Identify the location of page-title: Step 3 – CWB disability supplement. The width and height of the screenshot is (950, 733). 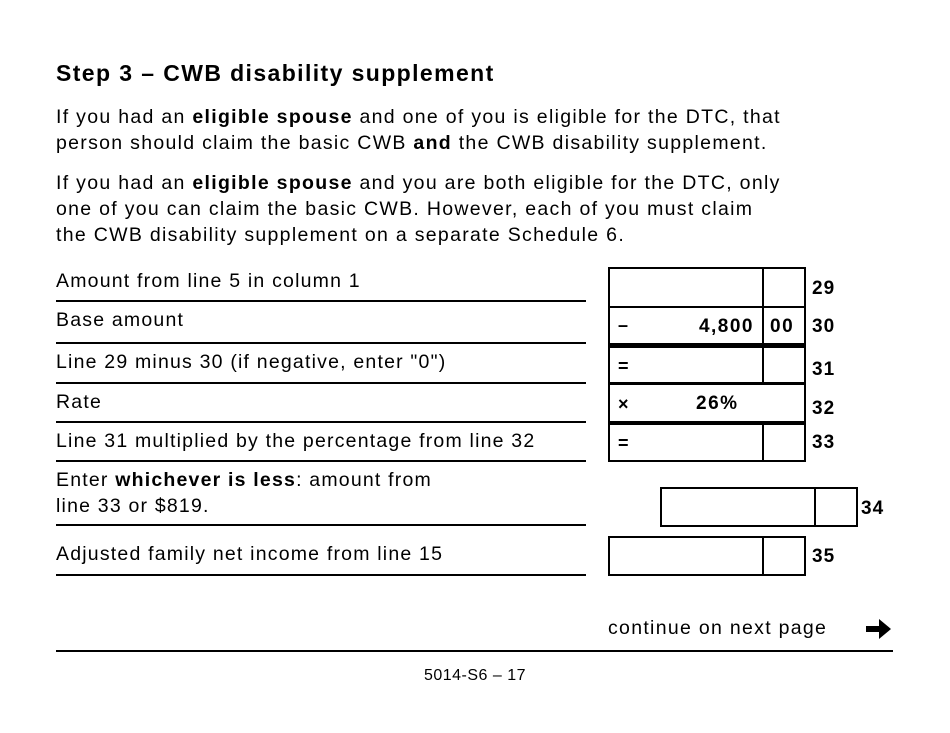
(275, 73).